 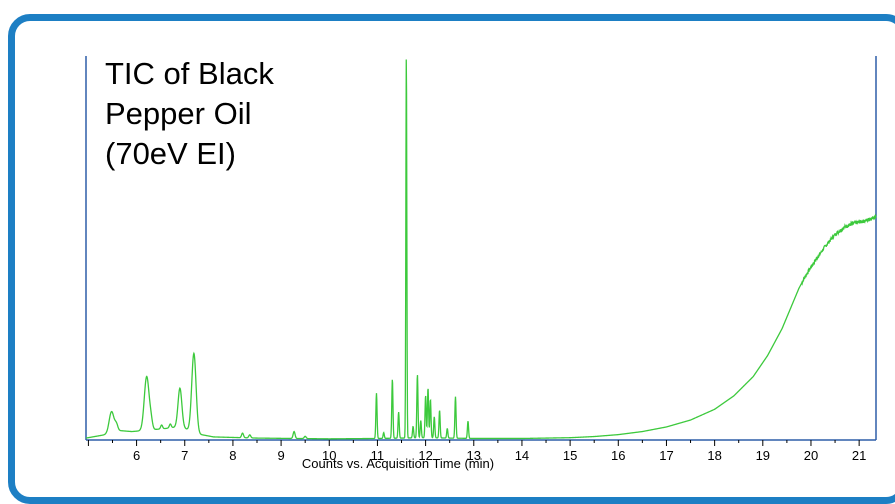 I want to click on x-tick-label-7: 7, so click(x=184, y=455).